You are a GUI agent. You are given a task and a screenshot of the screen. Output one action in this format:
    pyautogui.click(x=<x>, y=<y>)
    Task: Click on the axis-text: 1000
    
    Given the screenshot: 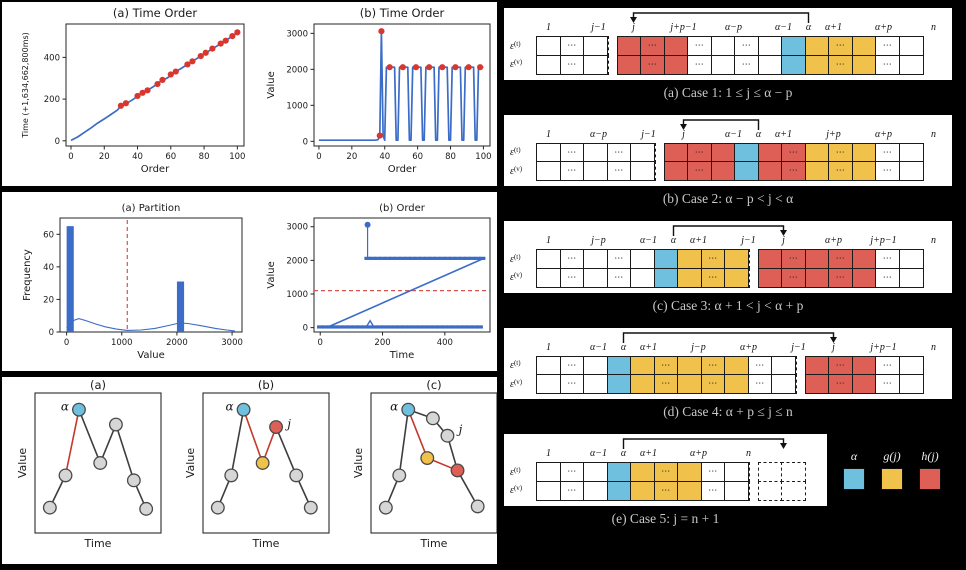 What is the action you would take?
    pyautogui.click(x=297, y=295)
    